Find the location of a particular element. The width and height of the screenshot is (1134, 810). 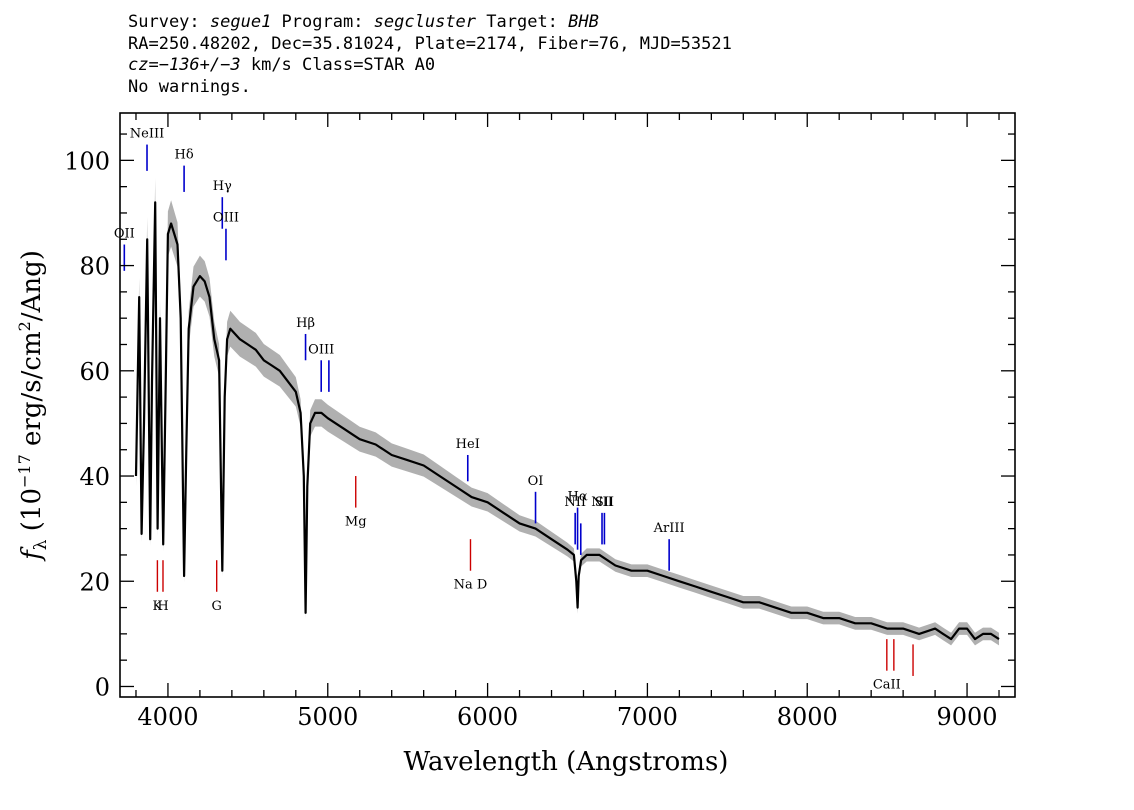

y-label-text: (10 is located at coordinates (32, 514).